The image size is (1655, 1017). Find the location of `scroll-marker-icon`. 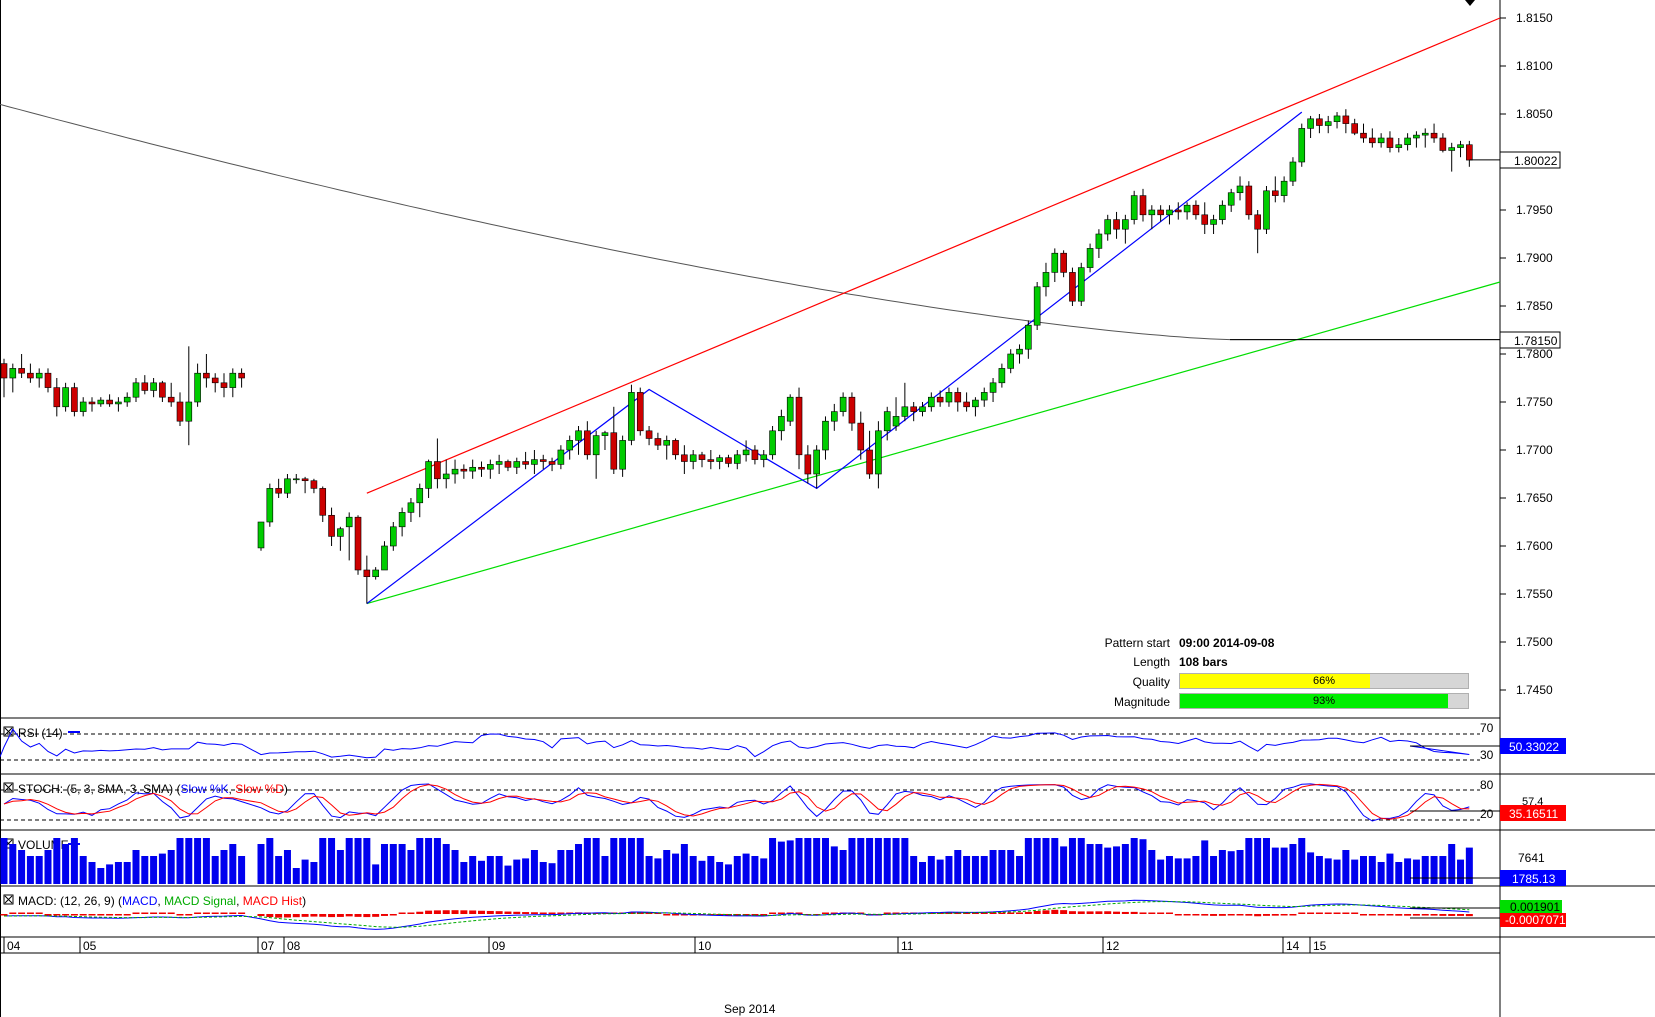

scroll-marker-icon is located at coordinates (1470, 3).